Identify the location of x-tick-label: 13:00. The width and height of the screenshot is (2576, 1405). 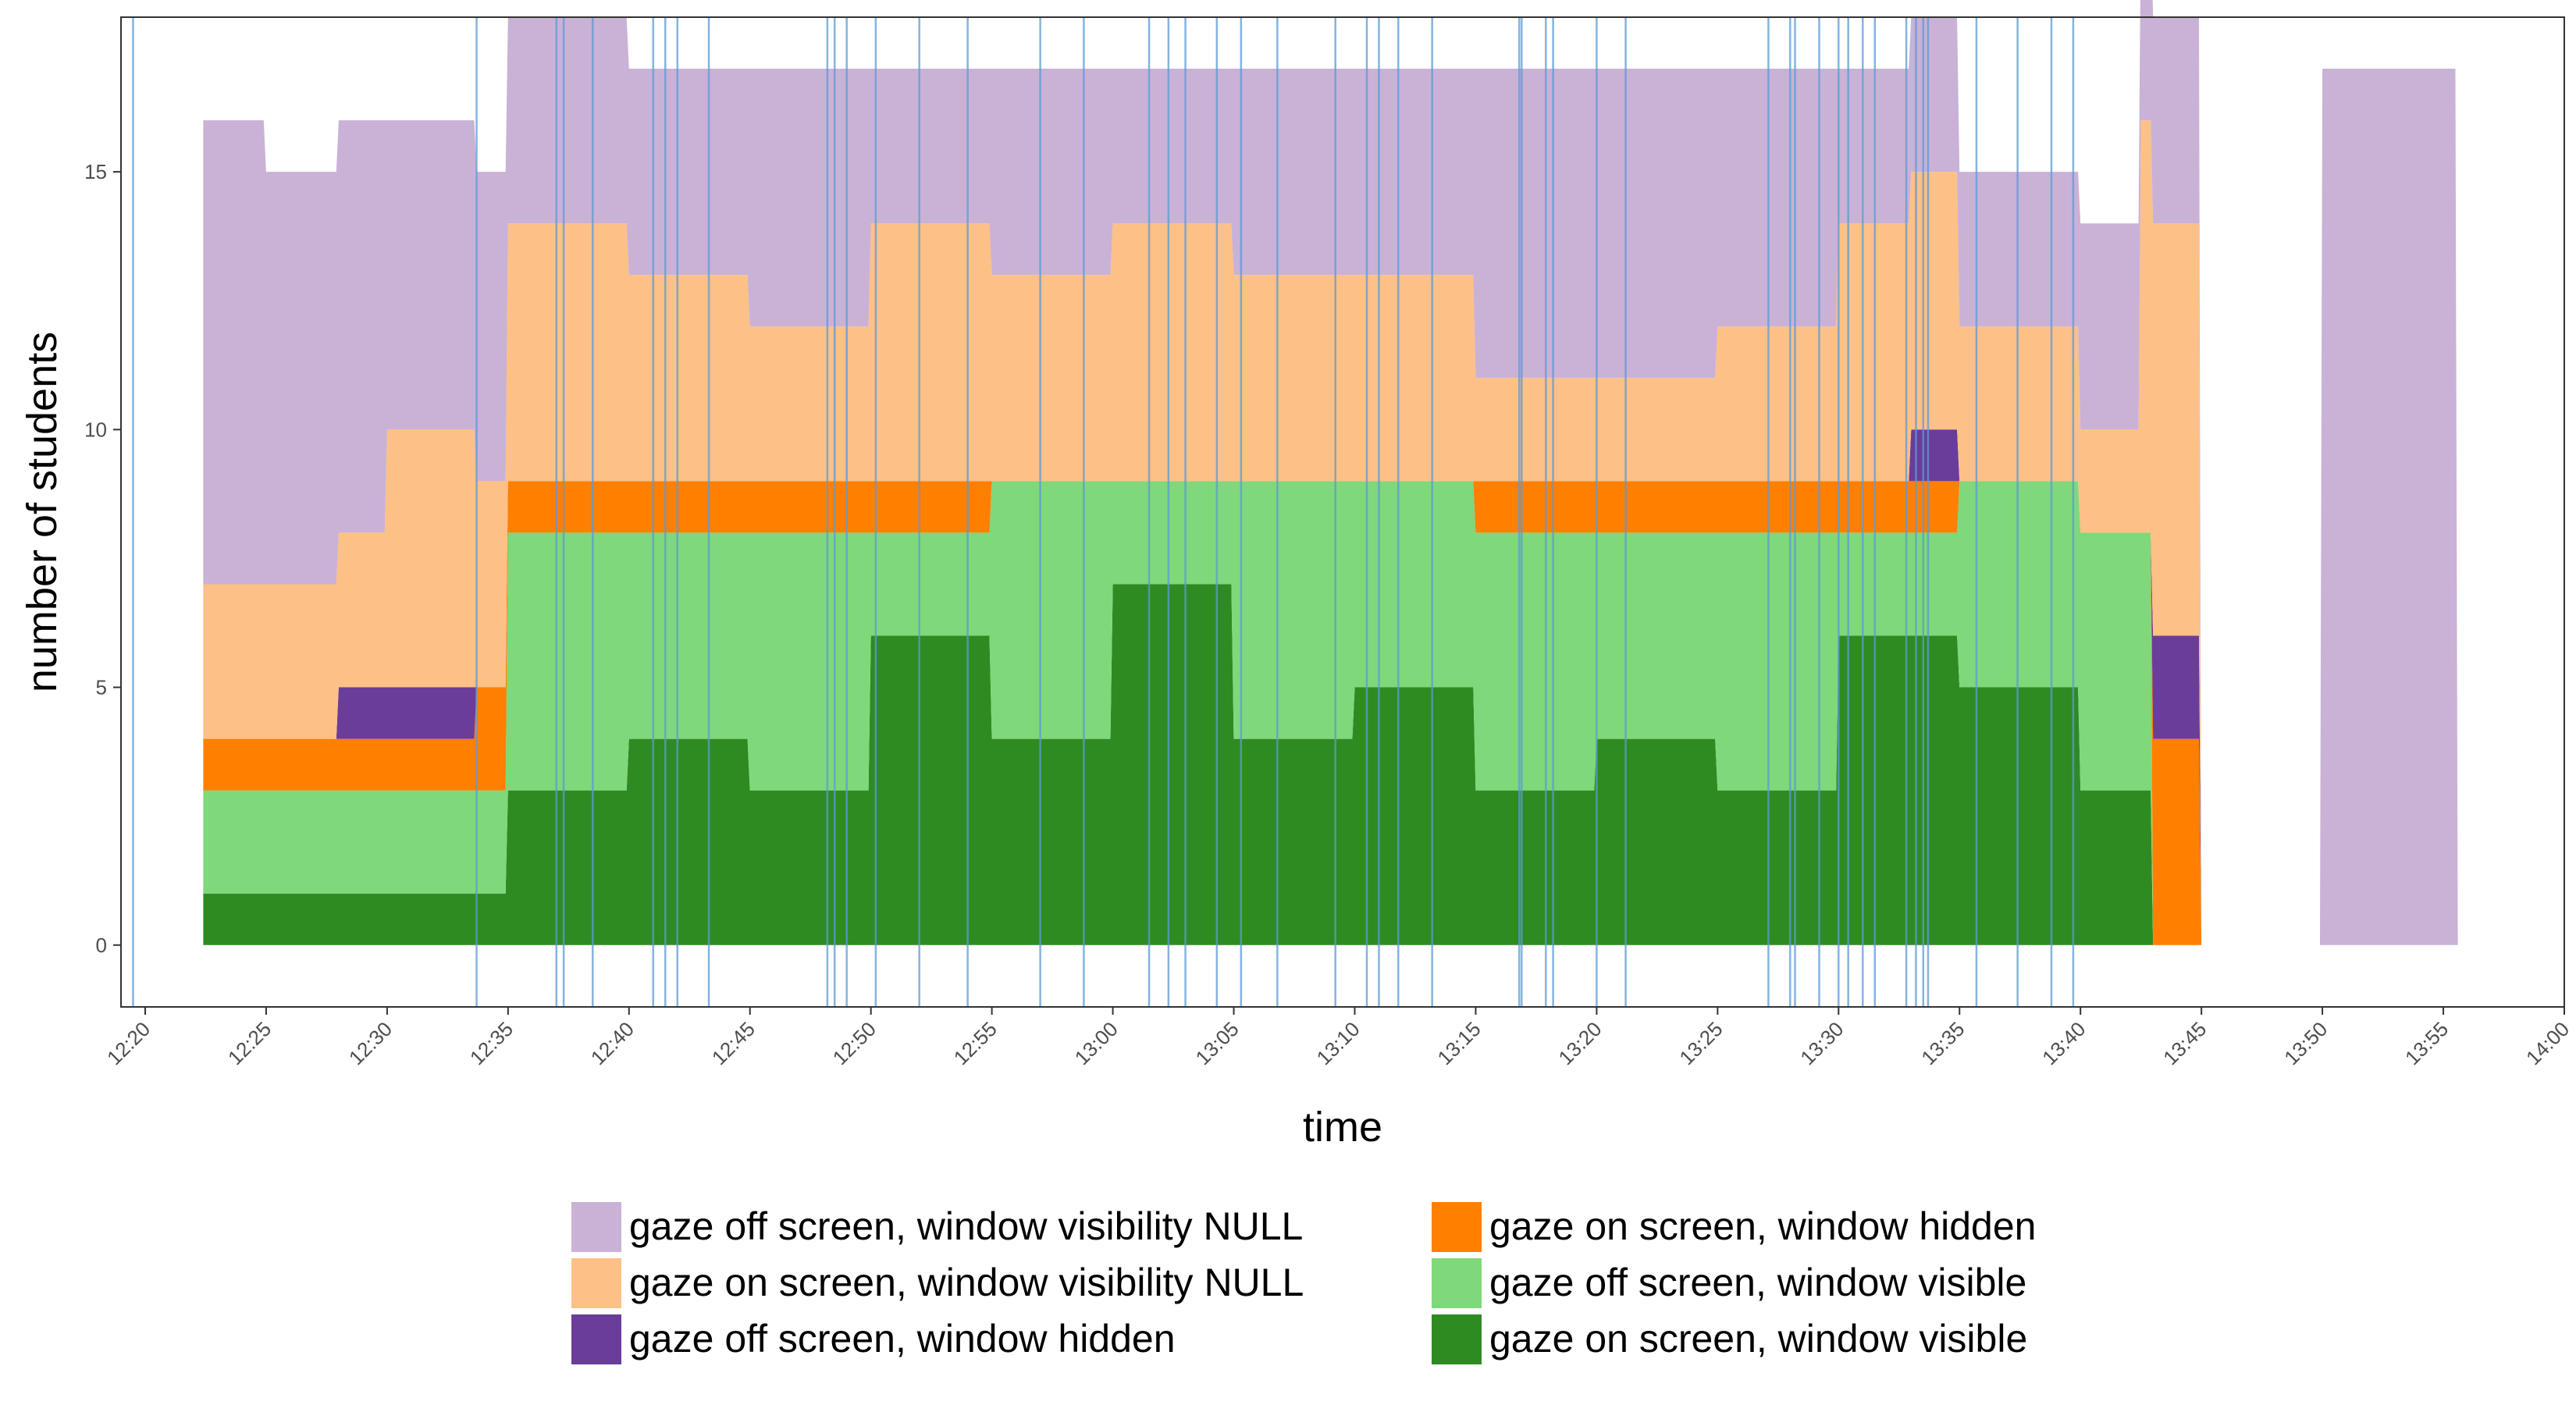
(1096, 1043).